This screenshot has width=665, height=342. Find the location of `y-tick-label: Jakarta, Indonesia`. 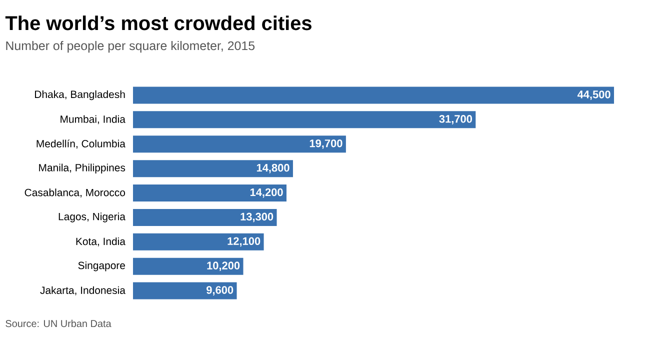

y-tick-label: Jakarta, Indonesia is located at coordinates (83, 291).